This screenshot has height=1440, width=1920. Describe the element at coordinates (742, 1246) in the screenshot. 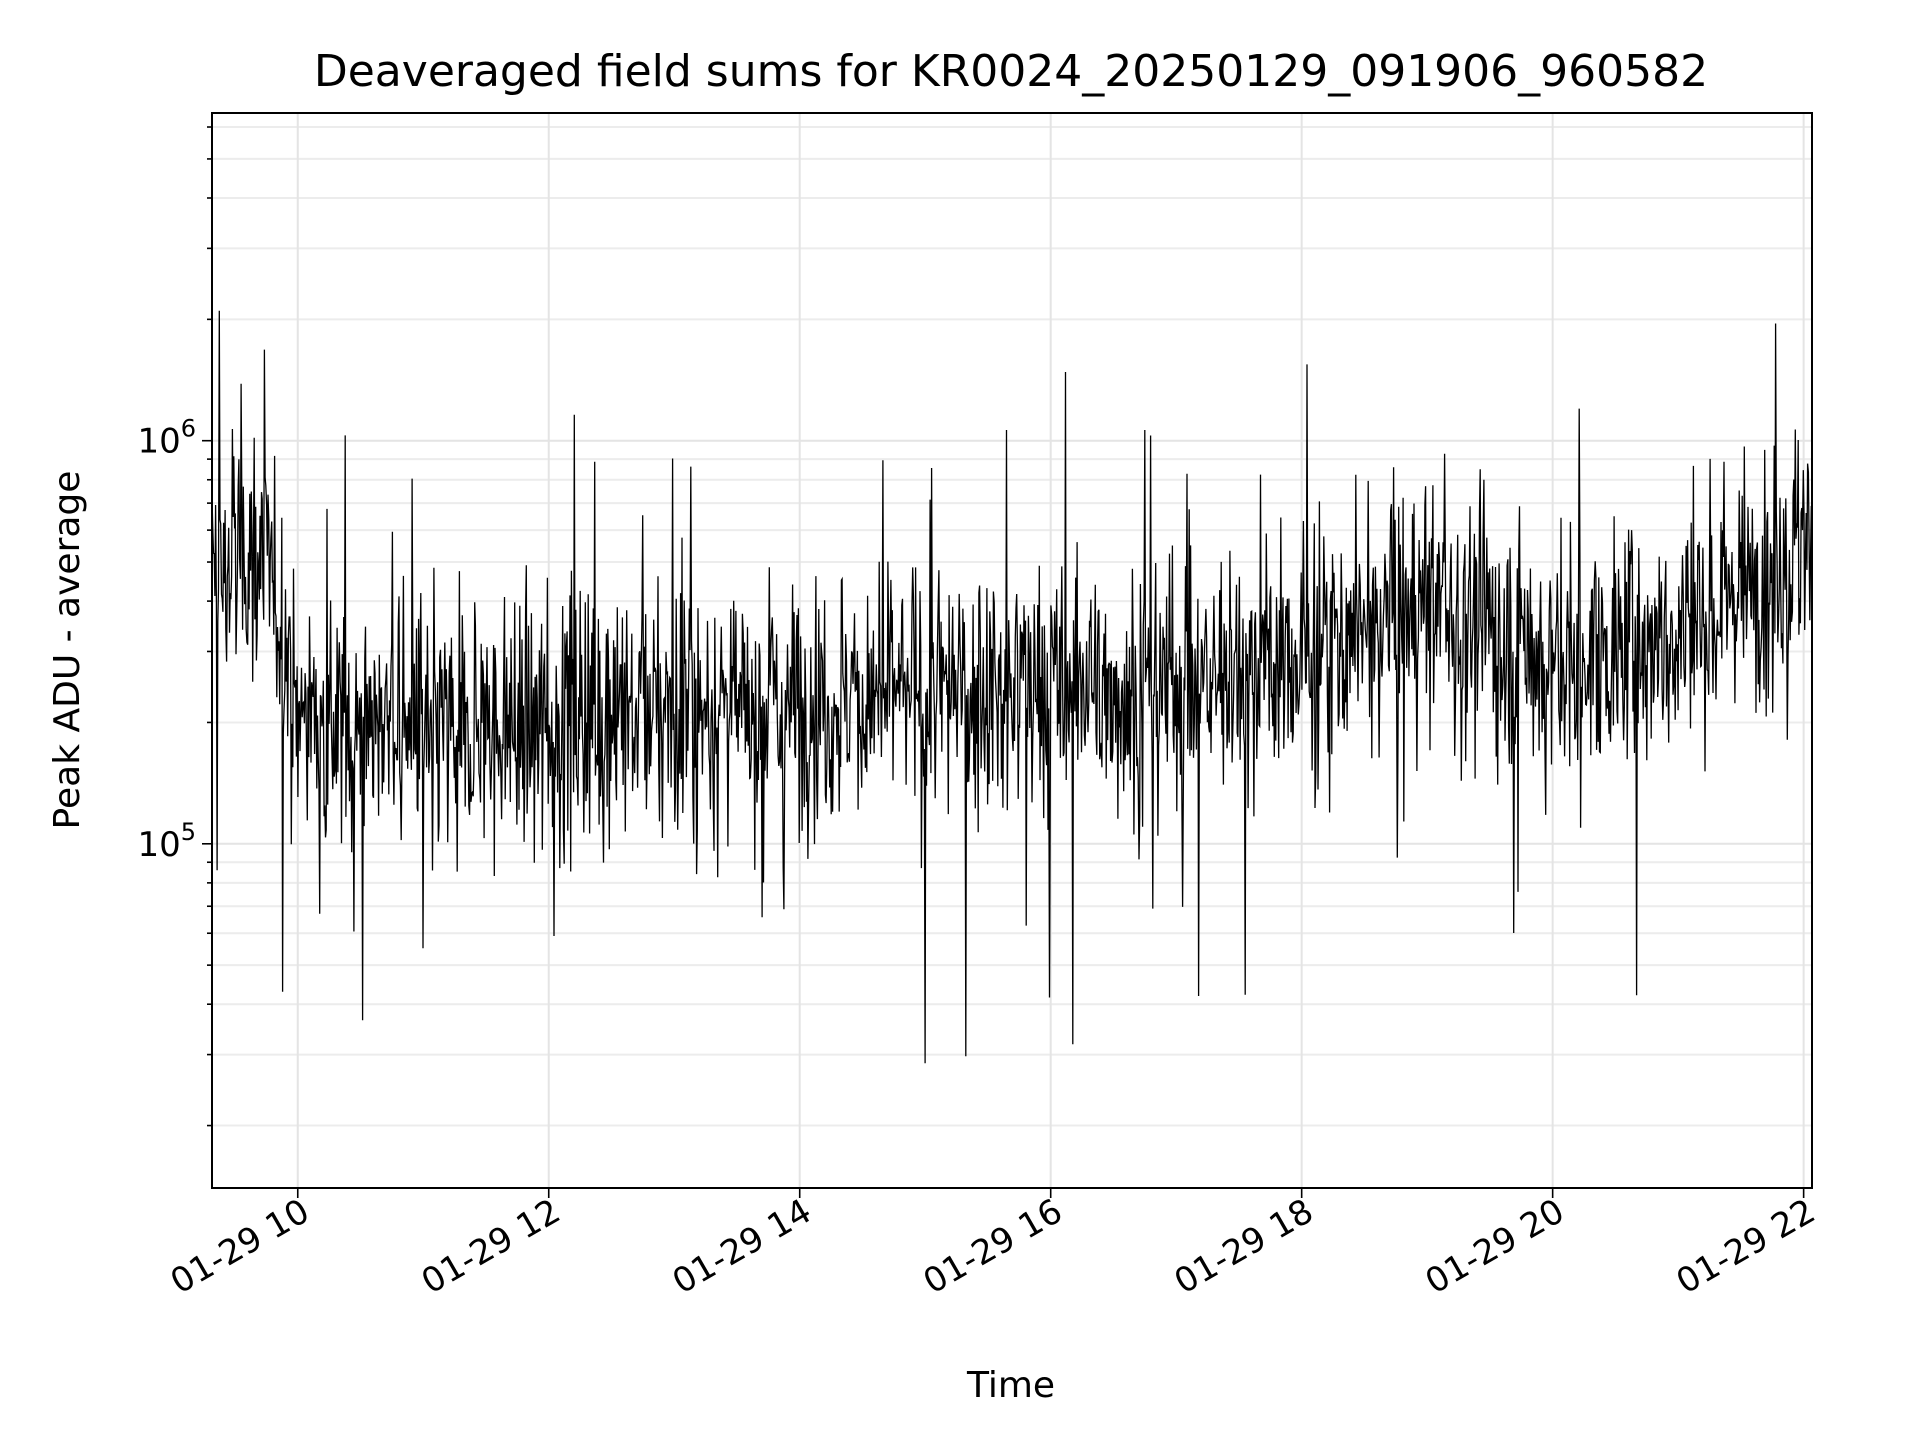

I see `x-tick-label: 01-29 14` at that location.